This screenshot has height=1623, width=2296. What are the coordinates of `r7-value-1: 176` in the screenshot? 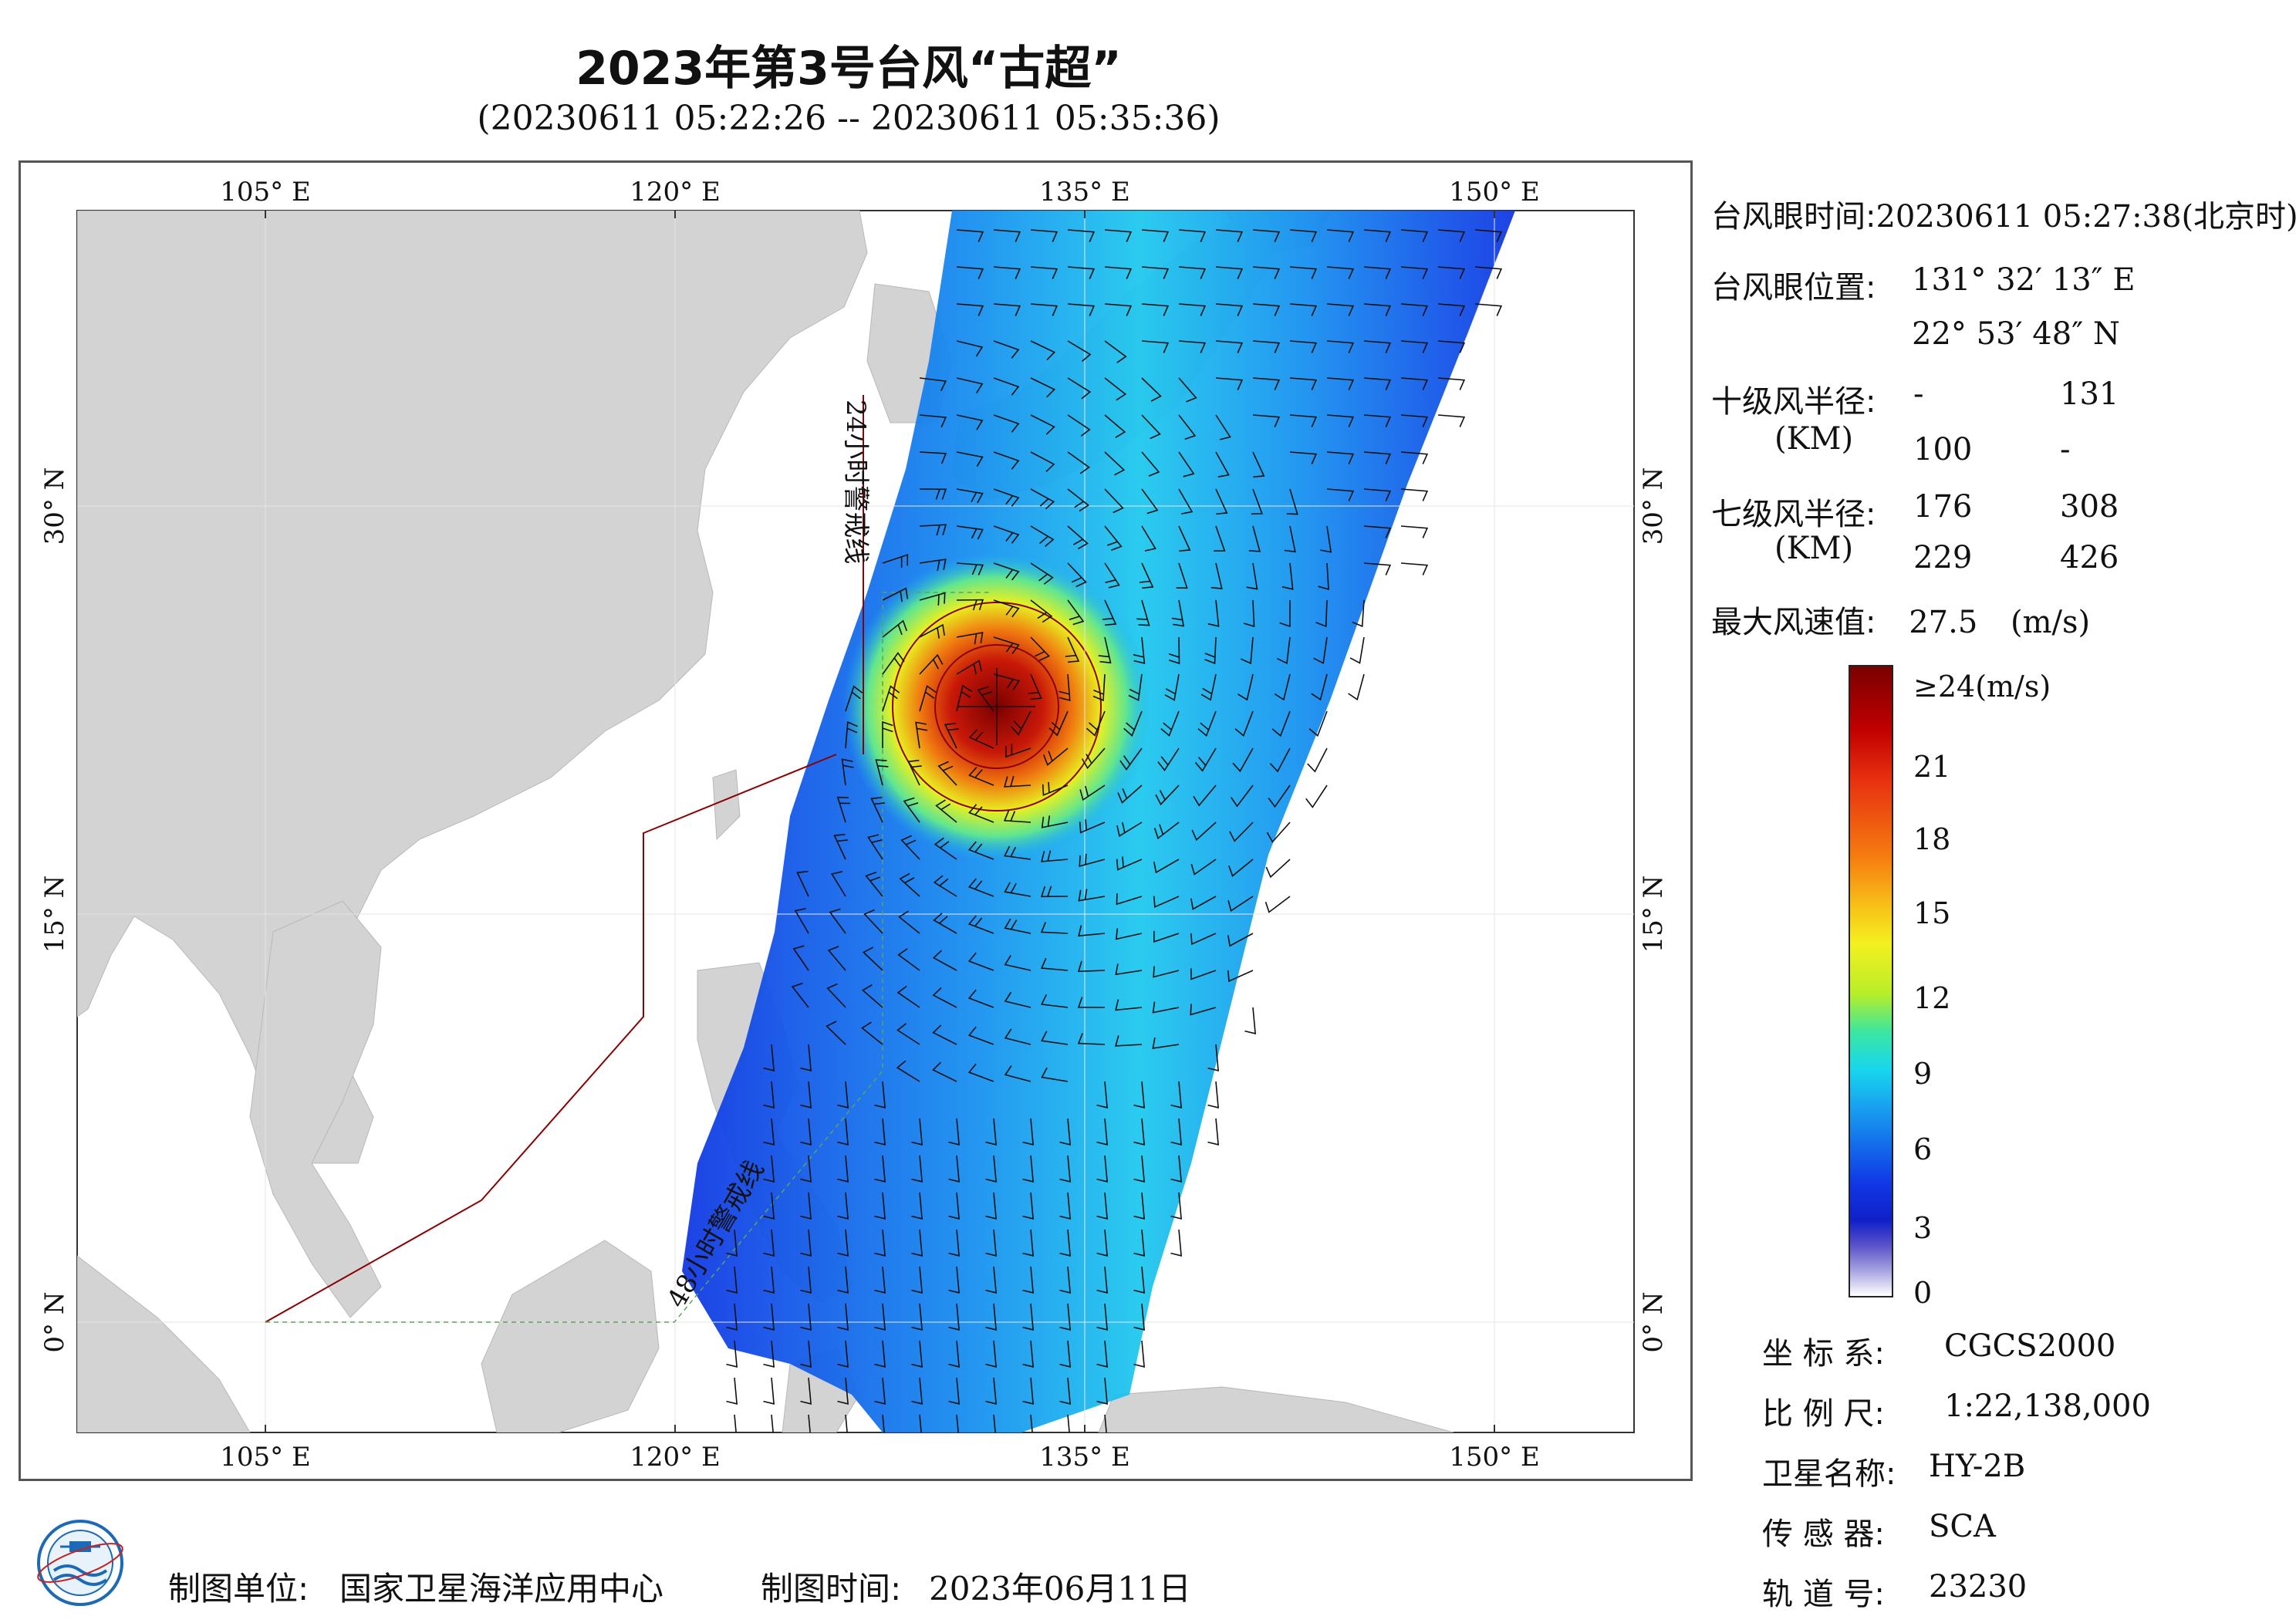 It's located at (1943, 507).